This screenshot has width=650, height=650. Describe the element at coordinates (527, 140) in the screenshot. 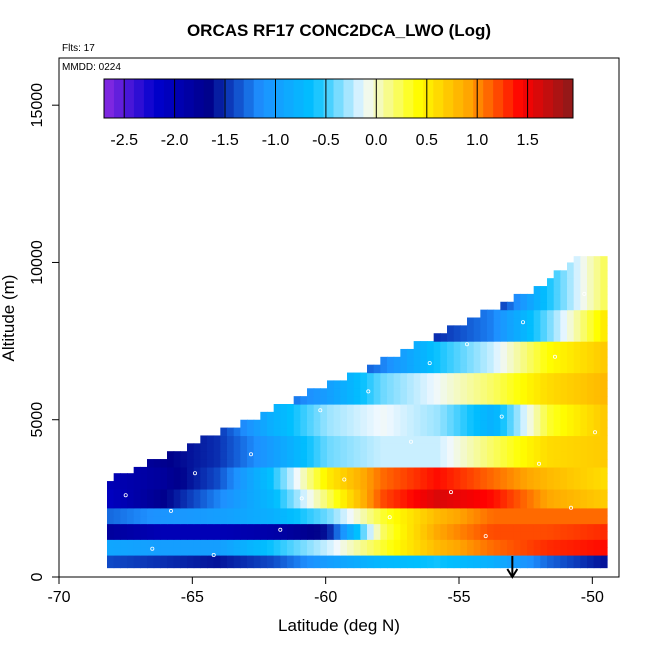

I see `colorbar-tick-label: 1.5` at that location.